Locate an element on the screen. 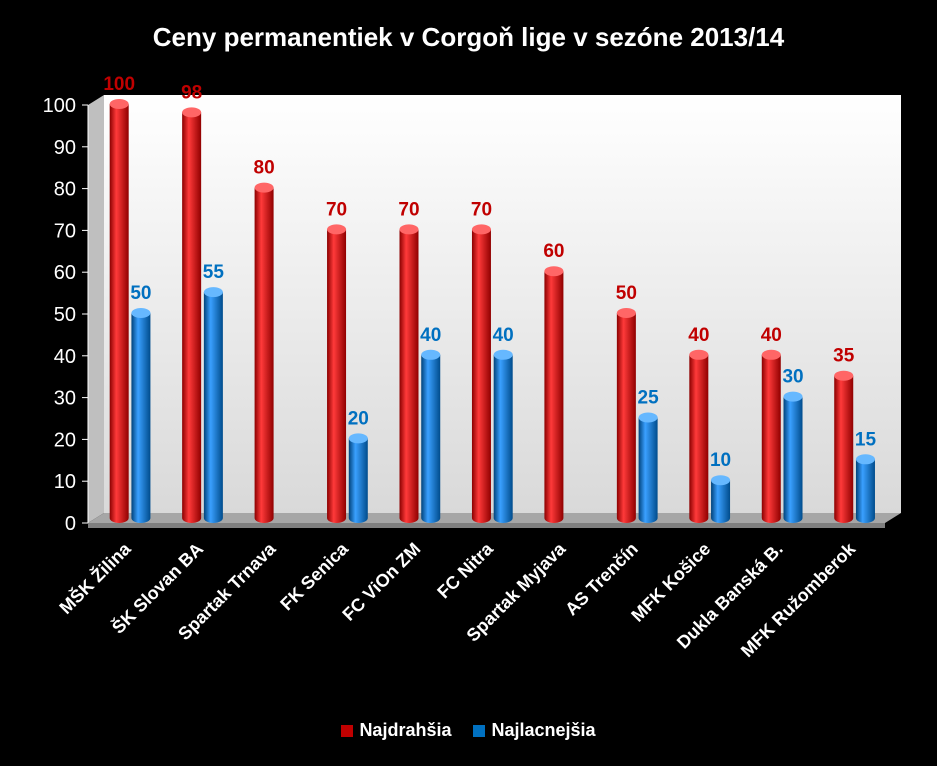 This screenshot has height=766, width=937. legend-label: Najlacnejšia is located at coordinates (543, 730).